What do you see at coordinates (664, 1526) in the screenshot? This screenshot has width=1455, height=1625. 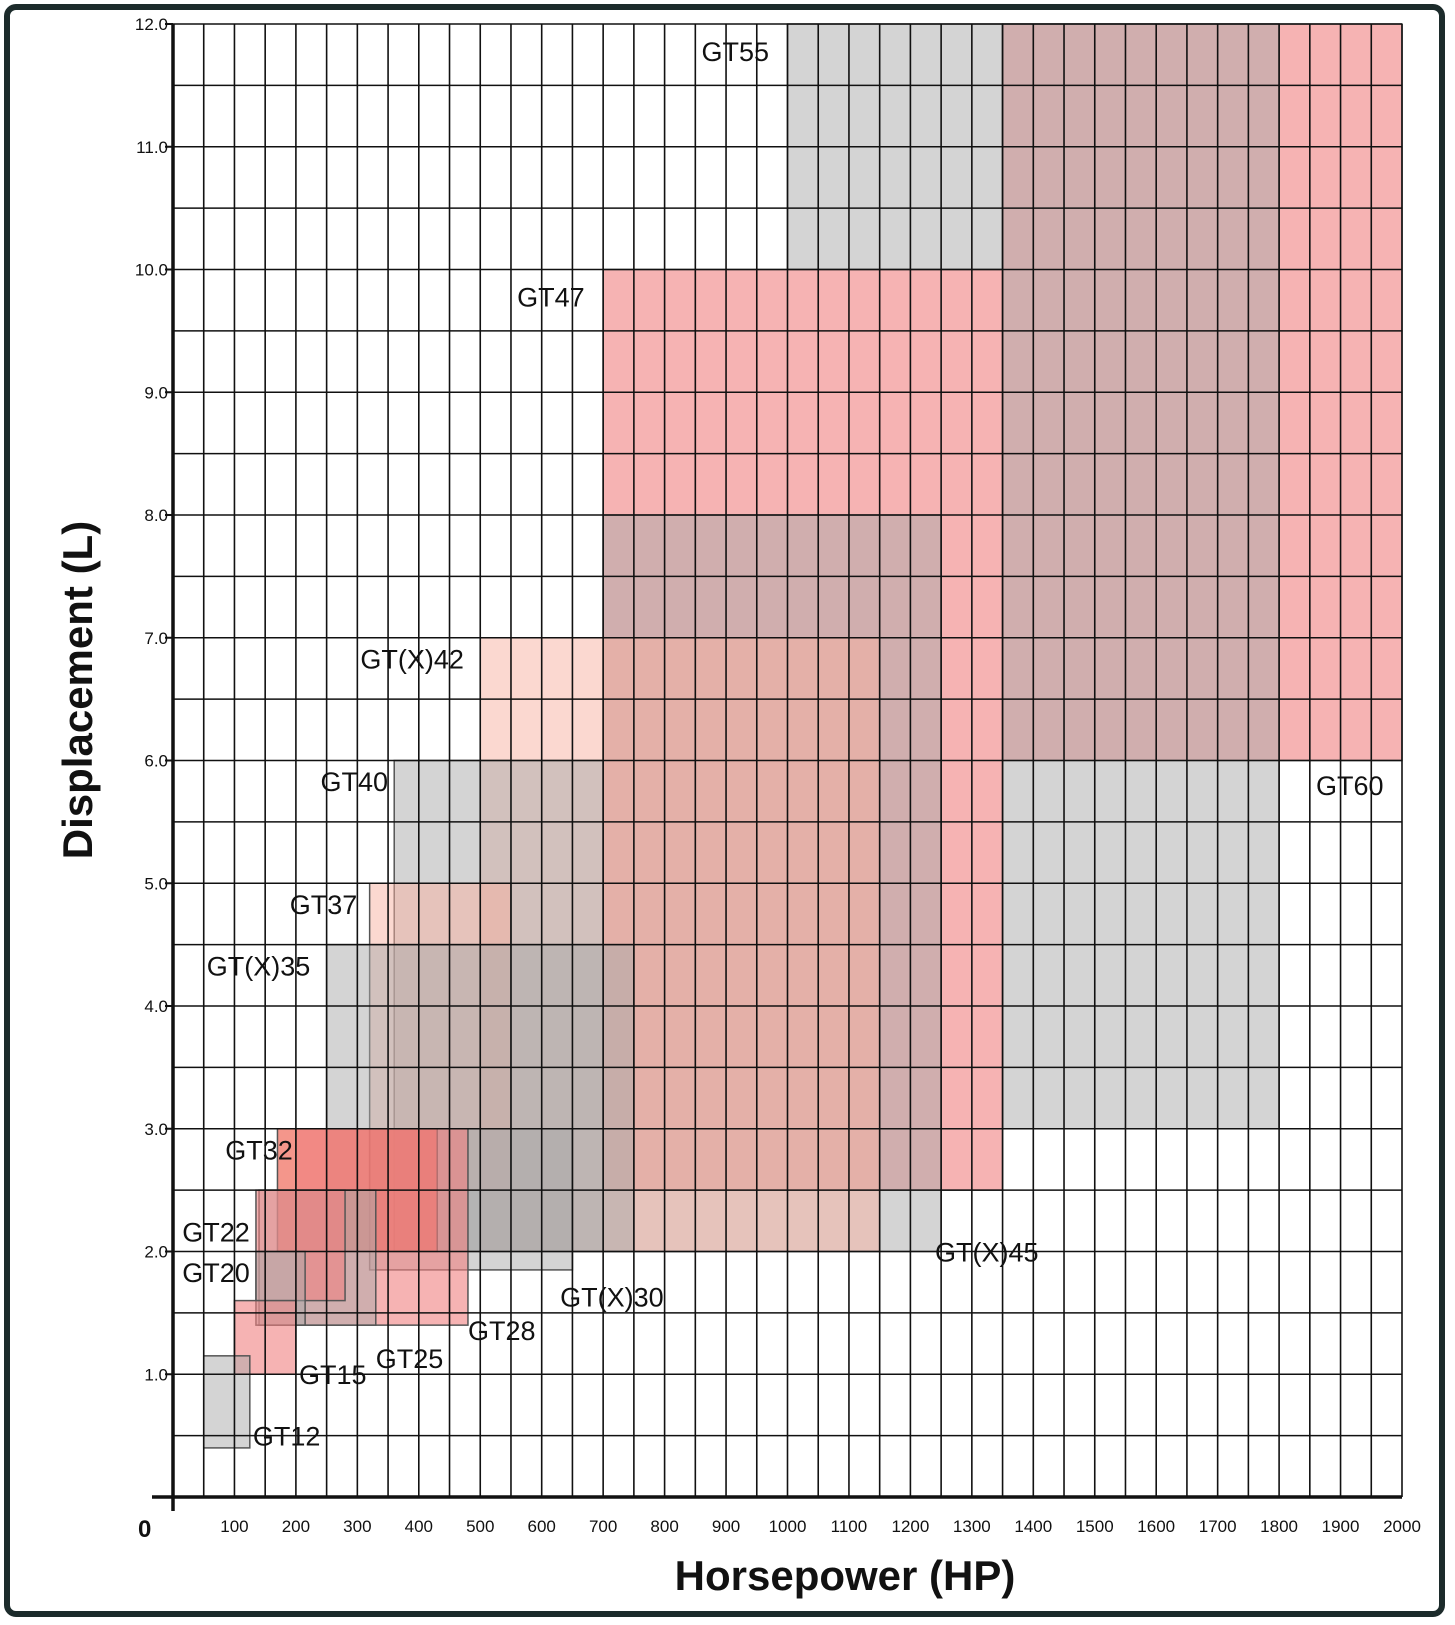 I see `x-tick-label: 800` at bounding box center [664, 1526].